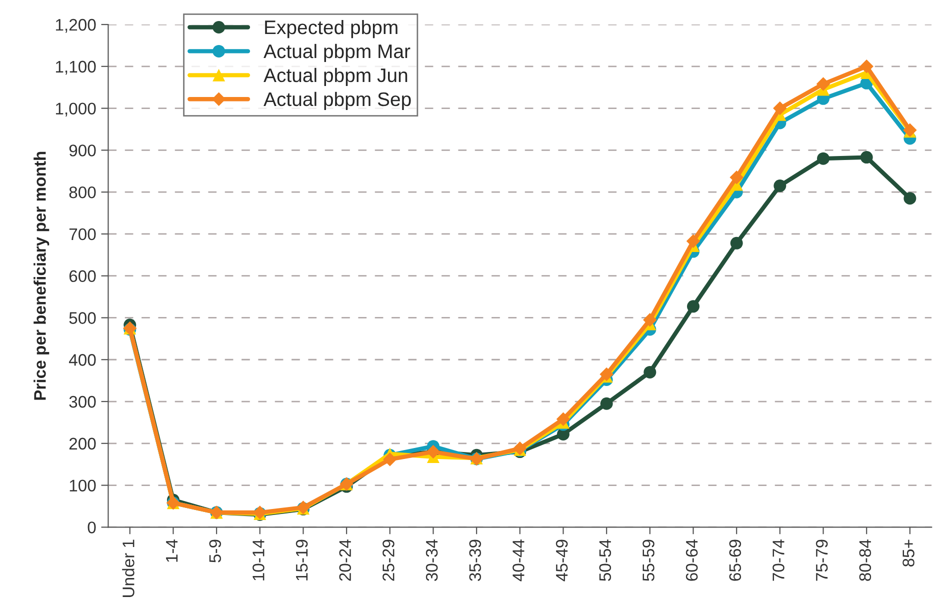  Describe the element at coordinates (82, 318) in the screenshot. I see `y-tick-label: 500` at that location.